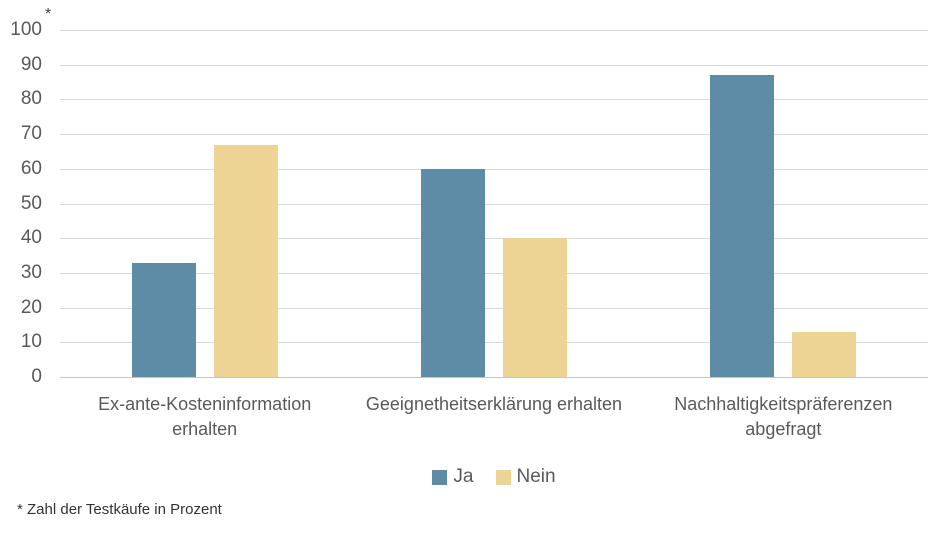 This screenshot has width=940, height=534. I want to click on y-tick-label-20: 20, so click(31, 307).